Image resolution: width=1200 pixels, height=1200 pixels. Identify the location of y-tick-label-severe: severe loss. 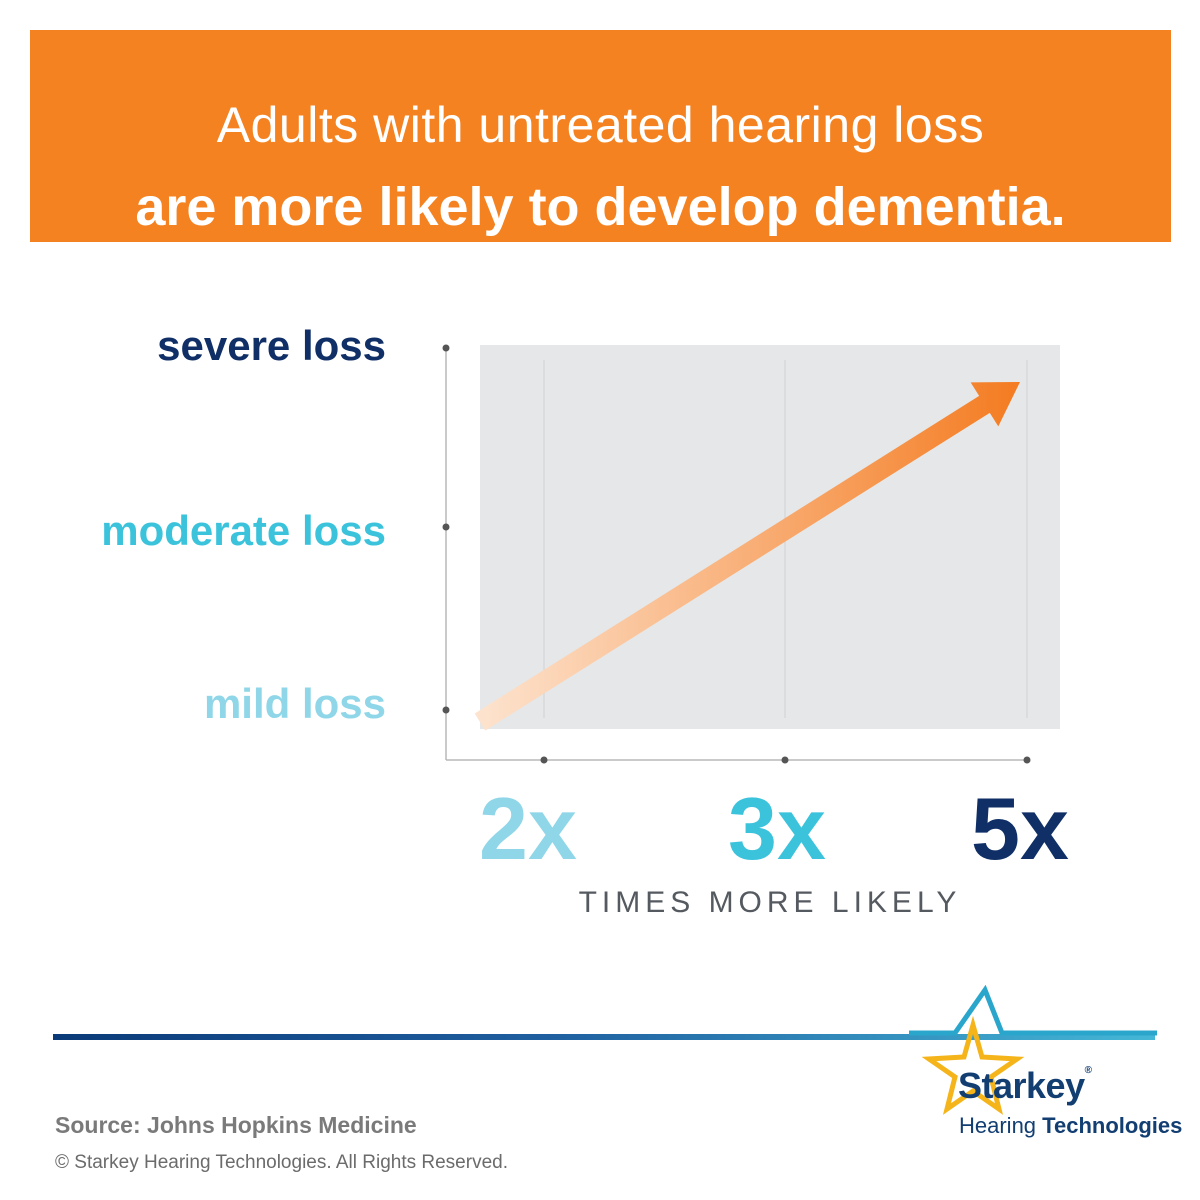
(271, 345).